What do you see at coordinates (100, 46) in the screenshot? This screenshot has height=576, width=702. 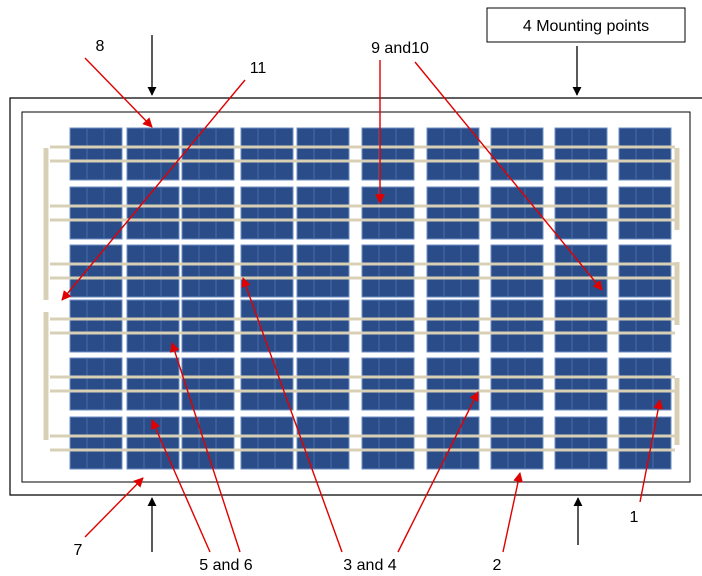 I see `label: 8` at bounding box center [100, 46].